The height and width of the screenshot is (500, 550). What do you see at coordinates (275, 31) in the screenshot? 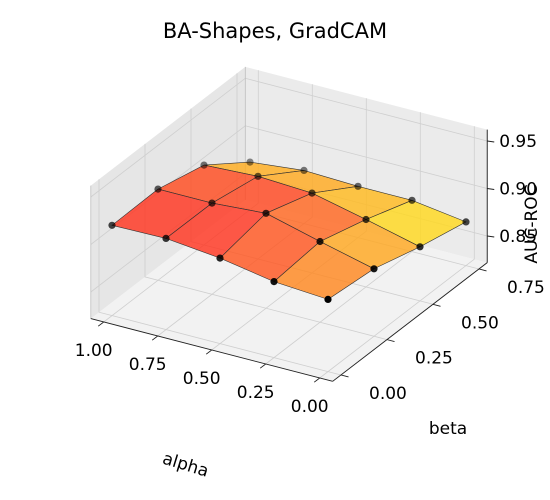
I see `chart-title: BA-Shapes, GradCAM` at bounding box center [275, 31].